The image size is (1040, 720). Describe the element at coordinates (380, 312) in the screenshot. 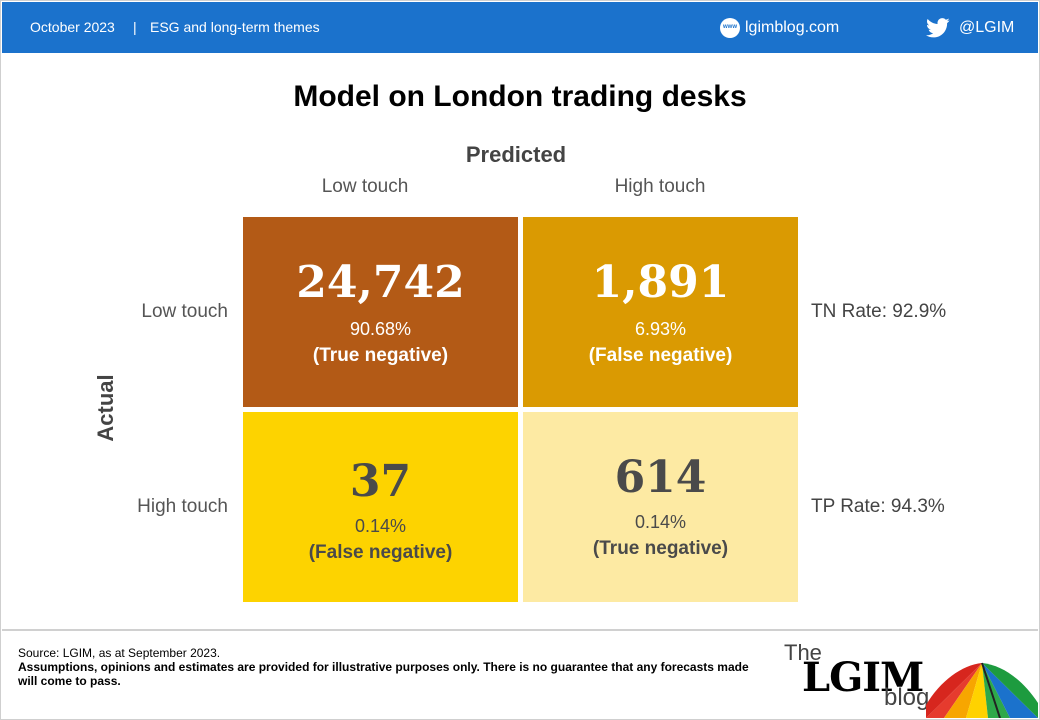

I see `matrix-cell-low-low: 24,742 90.68% (True negative)` at that location.